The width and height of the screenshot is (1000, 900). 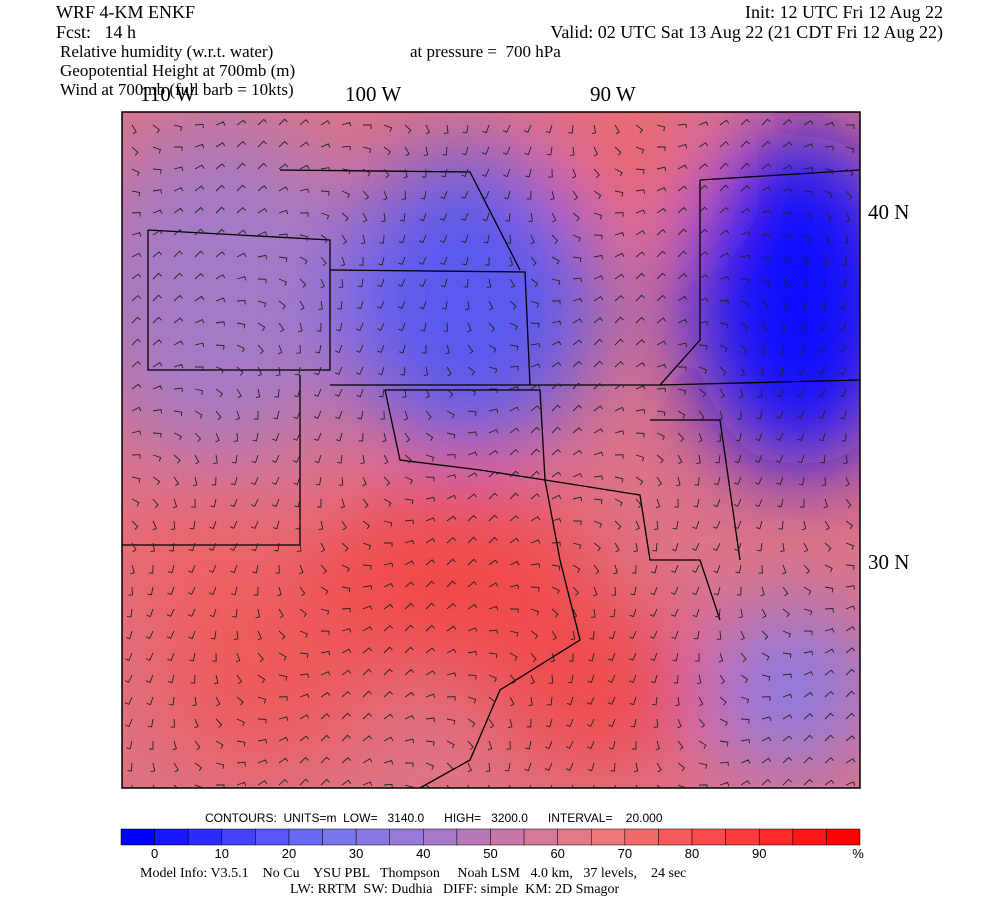 I want to click on colorbar-label: 50, so click(x=490, y=853).